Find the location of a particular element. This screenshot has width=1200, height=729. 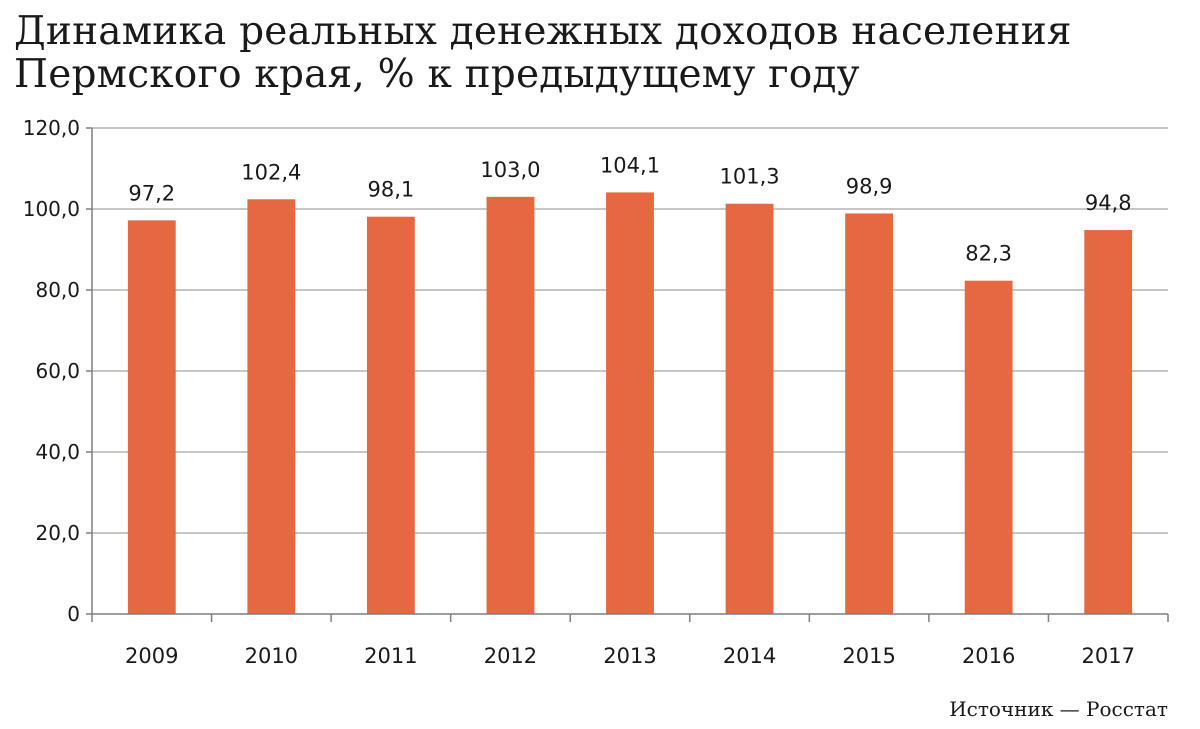

bar-2014 is located at coordinates (749, 409).